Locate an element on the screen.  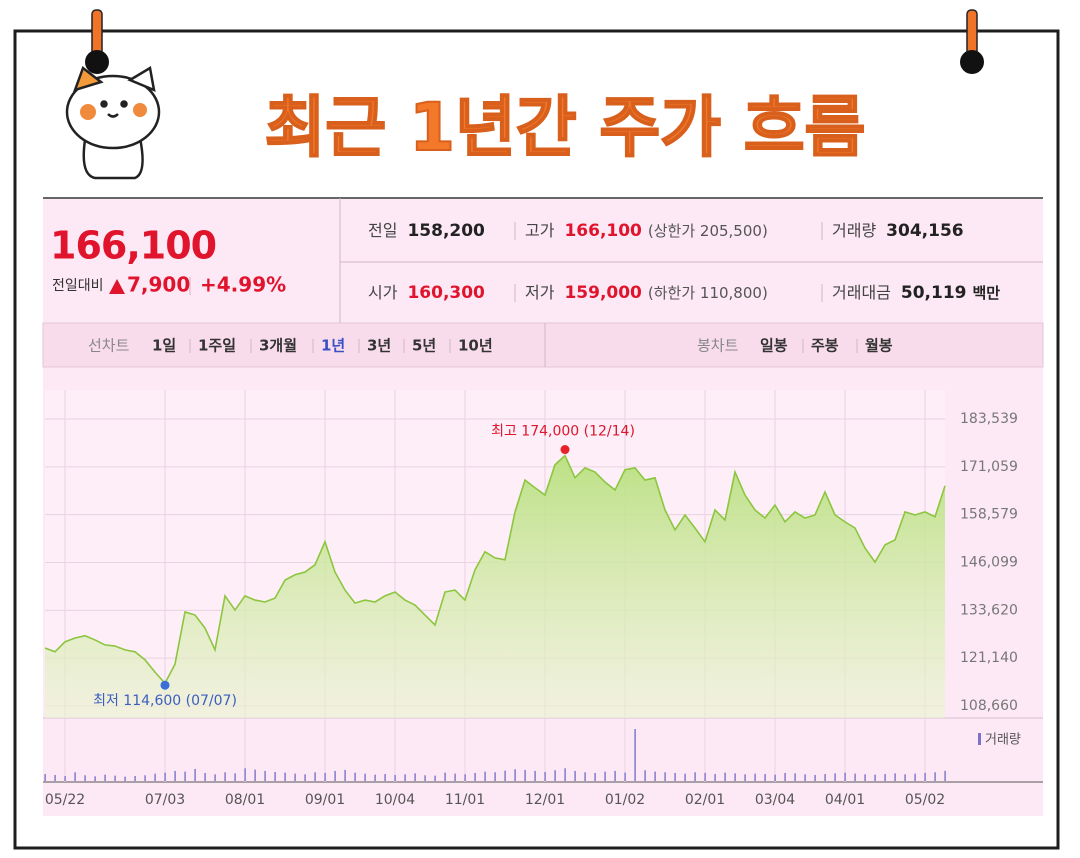
period-tab: 5년 is located at coordinates (424, 346).